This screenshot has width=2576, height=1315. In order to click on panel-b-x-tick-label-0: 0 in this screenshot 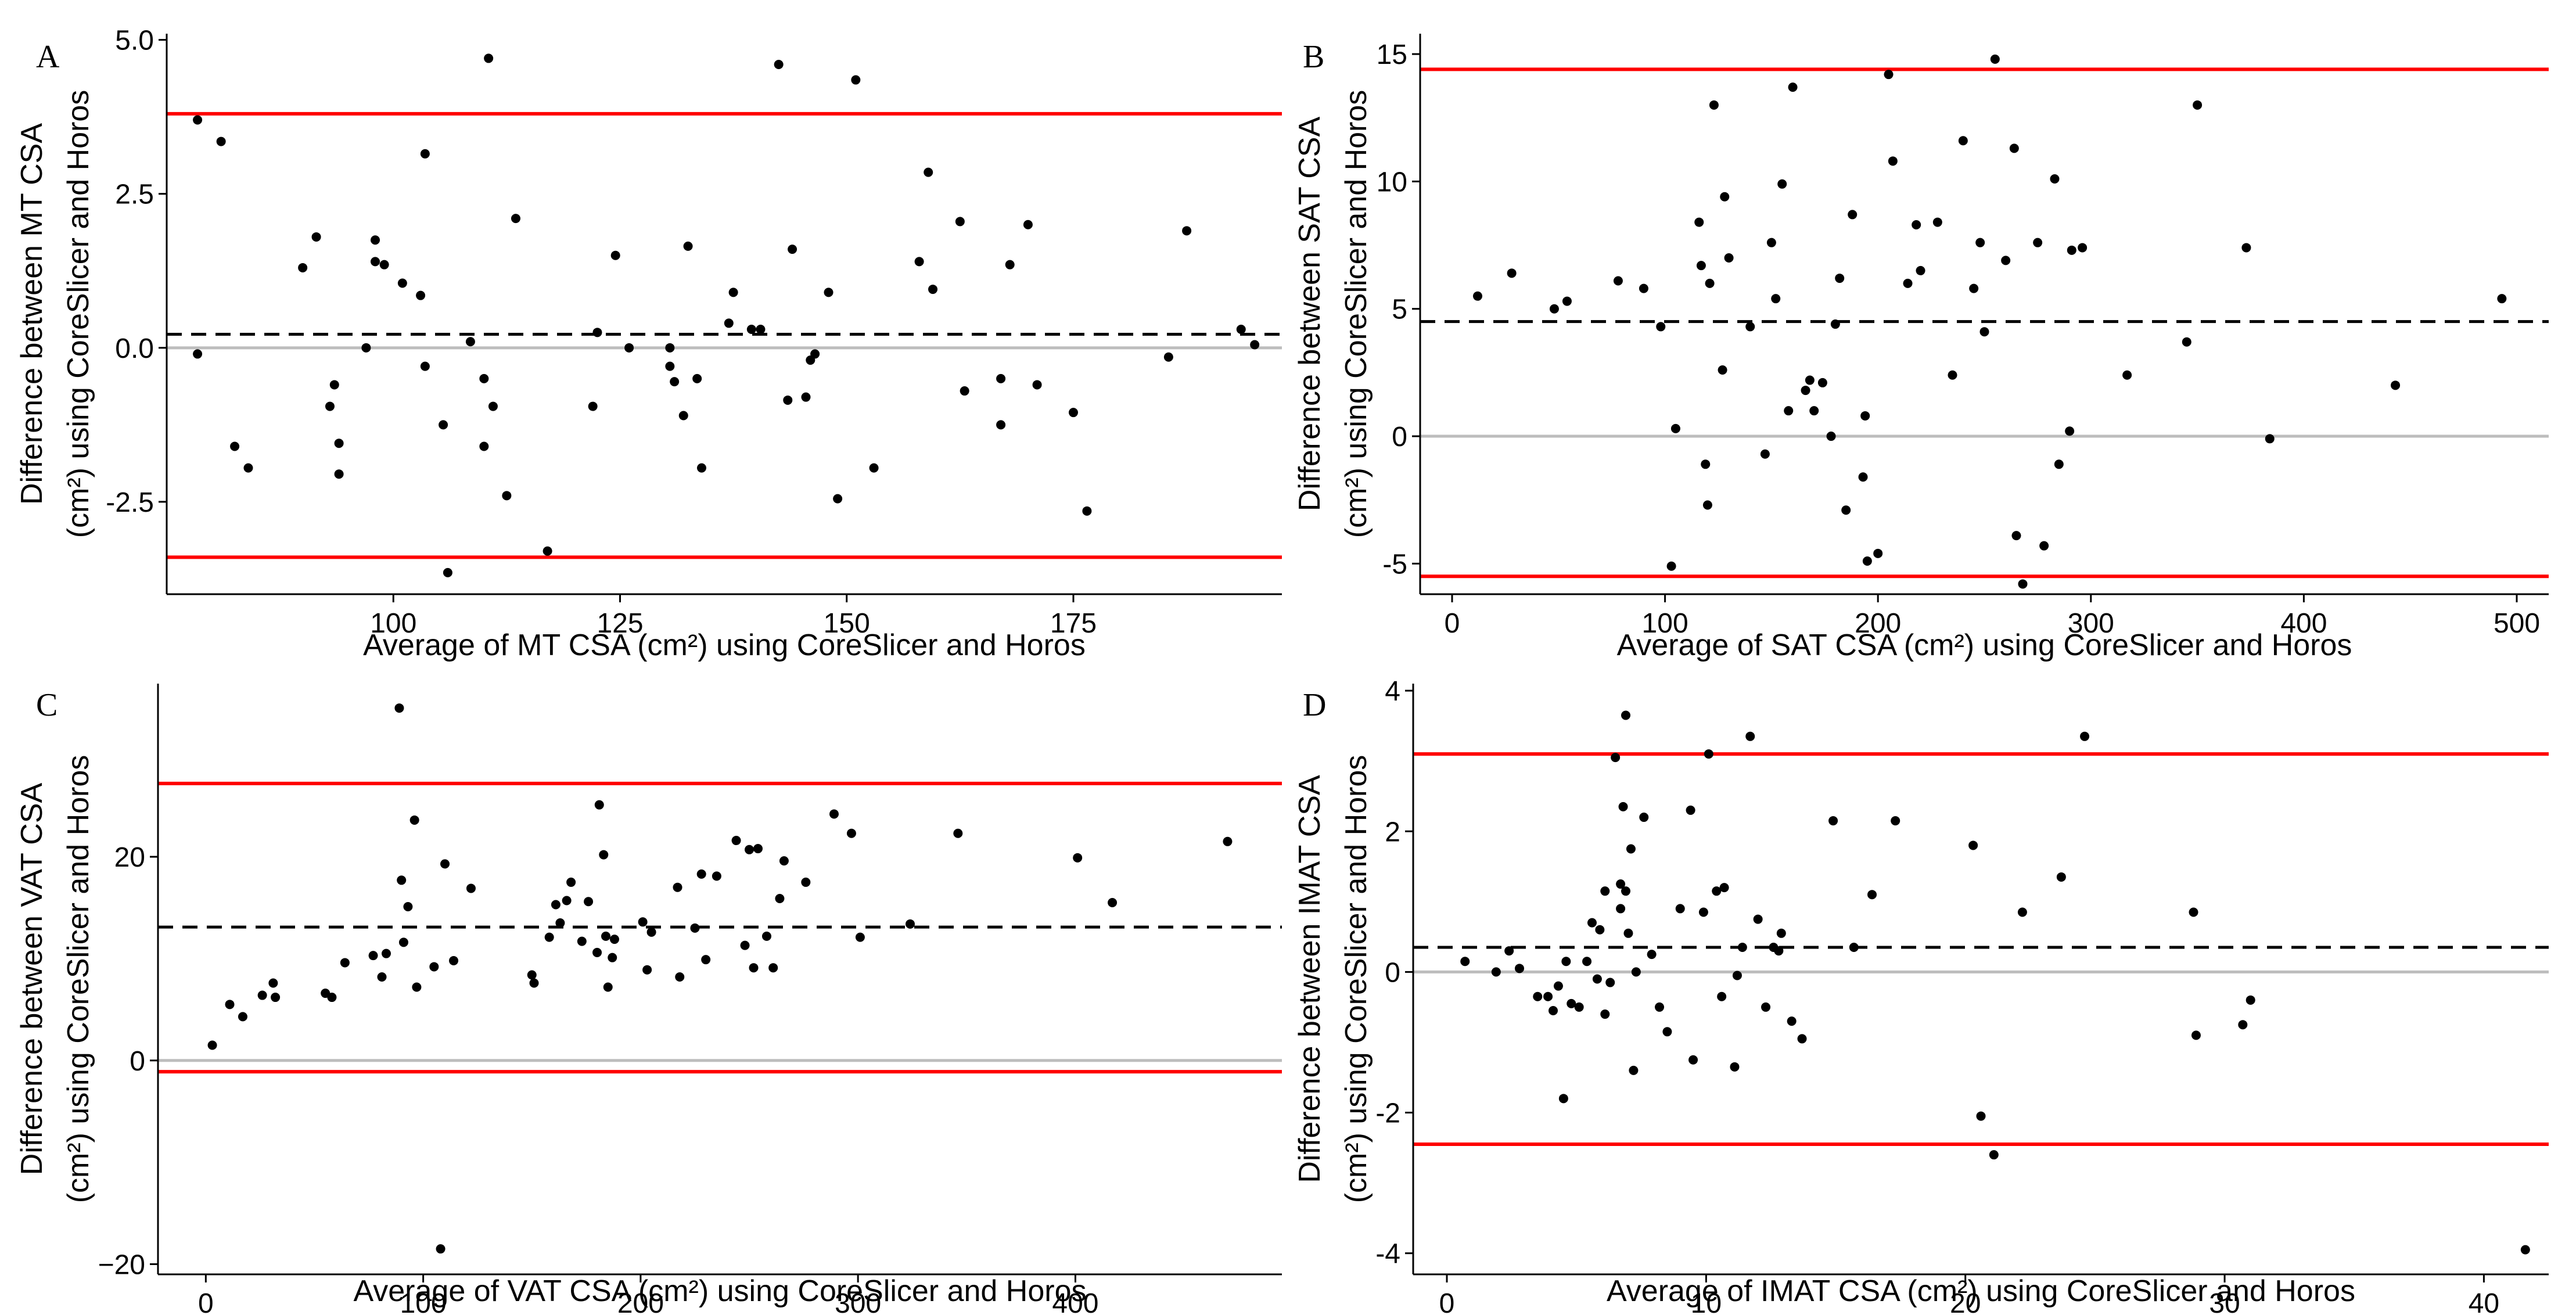, I will do `click(1452, 624)`.